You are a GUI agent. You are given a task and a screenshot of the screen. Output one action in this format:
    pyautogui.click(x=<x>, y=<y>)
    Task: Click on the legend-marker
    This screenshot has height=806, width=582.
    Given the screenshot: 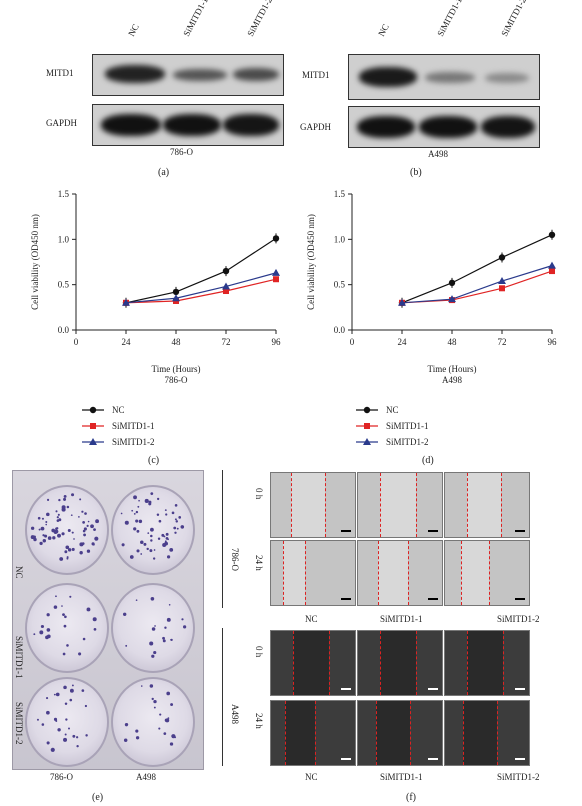 What is the action you would take?
    pyautogui.click(x=93, y=410)
    